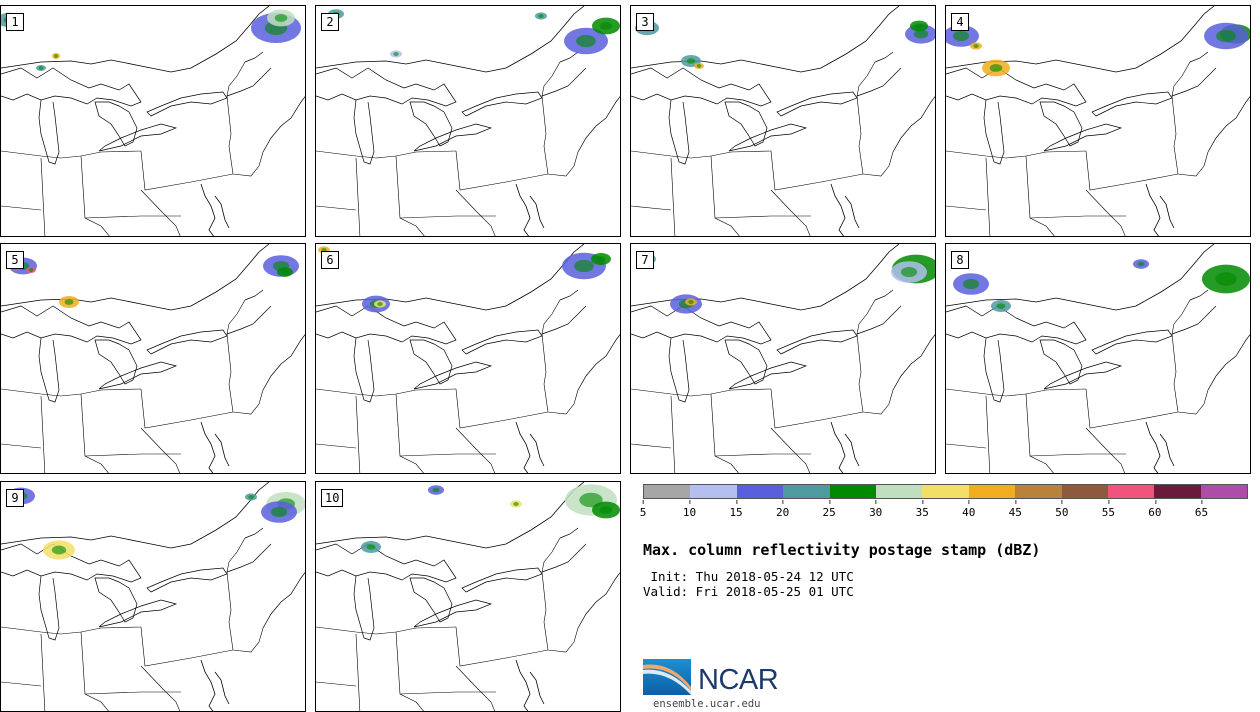  Describe the element at coordinates (645, 22) in the screenshot. I see `stamp-number: 3` at that location.